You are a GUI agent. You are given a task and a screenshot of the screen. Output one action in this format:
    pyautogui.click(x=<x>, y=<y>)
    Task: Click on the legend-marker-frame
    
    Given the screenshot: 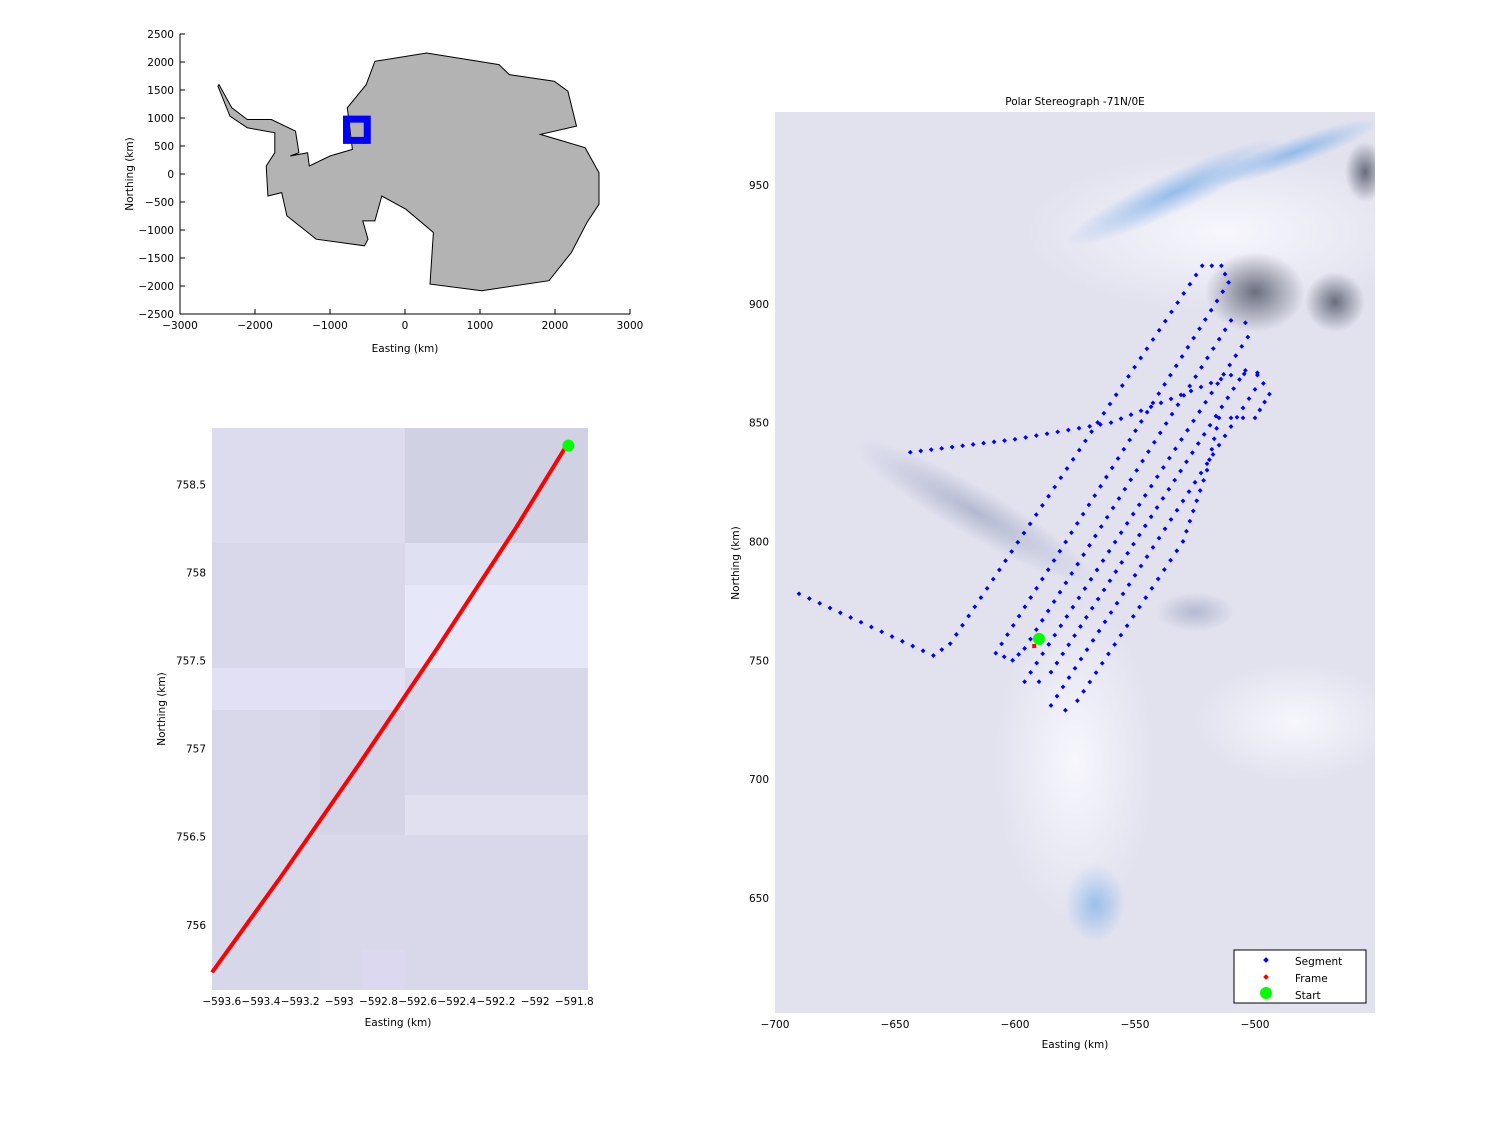 What is the action you would take?
    pyautogui.click(x=1266, y=977)
    